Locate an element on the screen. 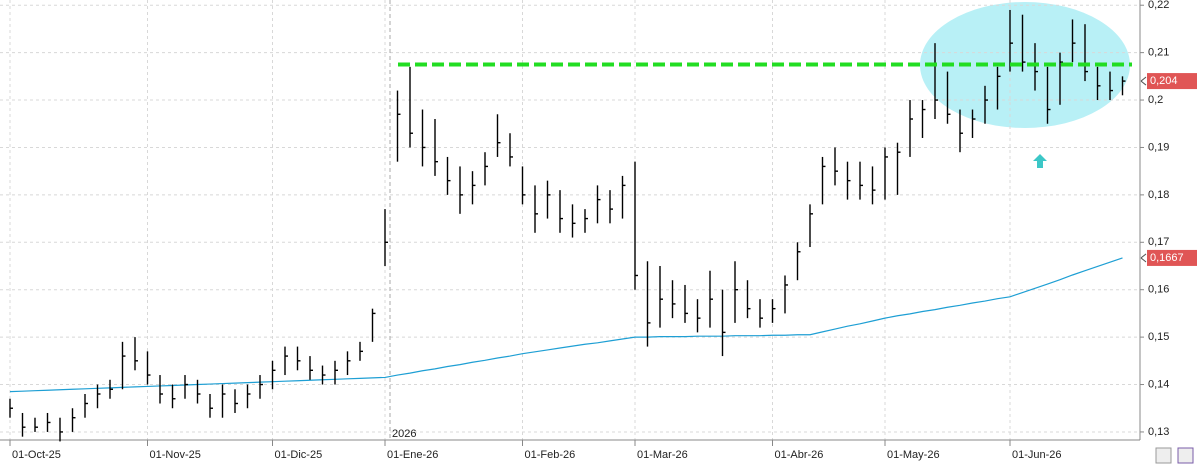 Image resolution: width=1197 pixels, height=468 pixels. price-label: 0,204 is located at coordinates (1164, 81).